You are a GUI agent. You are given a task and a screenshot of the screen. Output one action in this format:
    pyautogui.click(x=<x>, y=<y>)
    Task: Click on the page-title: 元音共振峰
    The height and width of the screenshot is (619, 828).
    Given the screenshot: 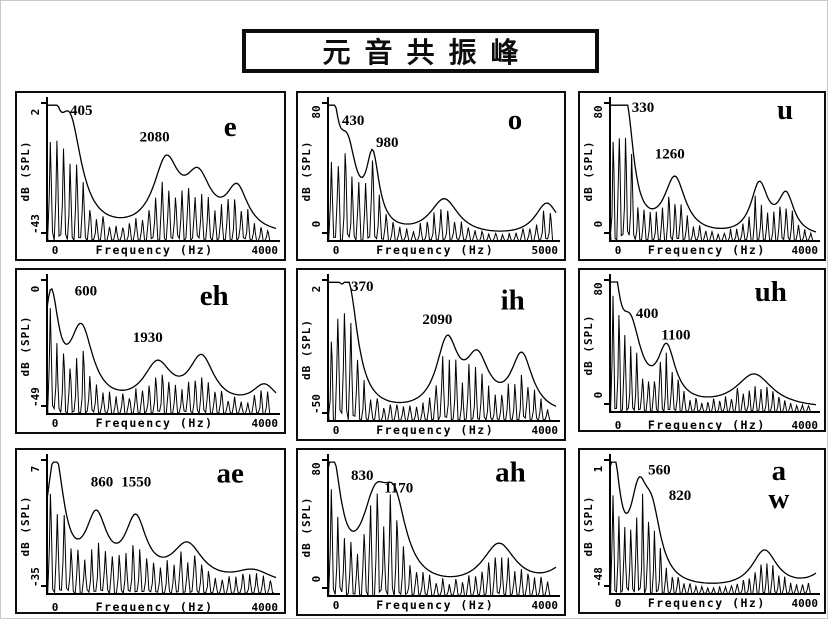 What is the action you would take?
    pyautogui.click(x=420, y=51)
    